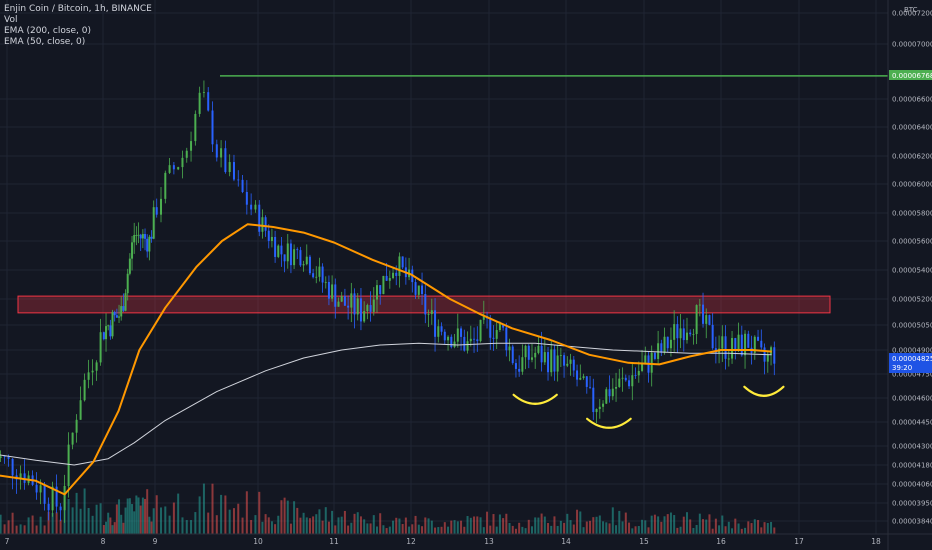 Image resolution: width=932 pixels, height=550 pixels. What do you see at coordinates (910, 221) in the screenshot?
I see `price-tags: 0.00006768 0.00004825 39:20` at bounding box center [910, 221].